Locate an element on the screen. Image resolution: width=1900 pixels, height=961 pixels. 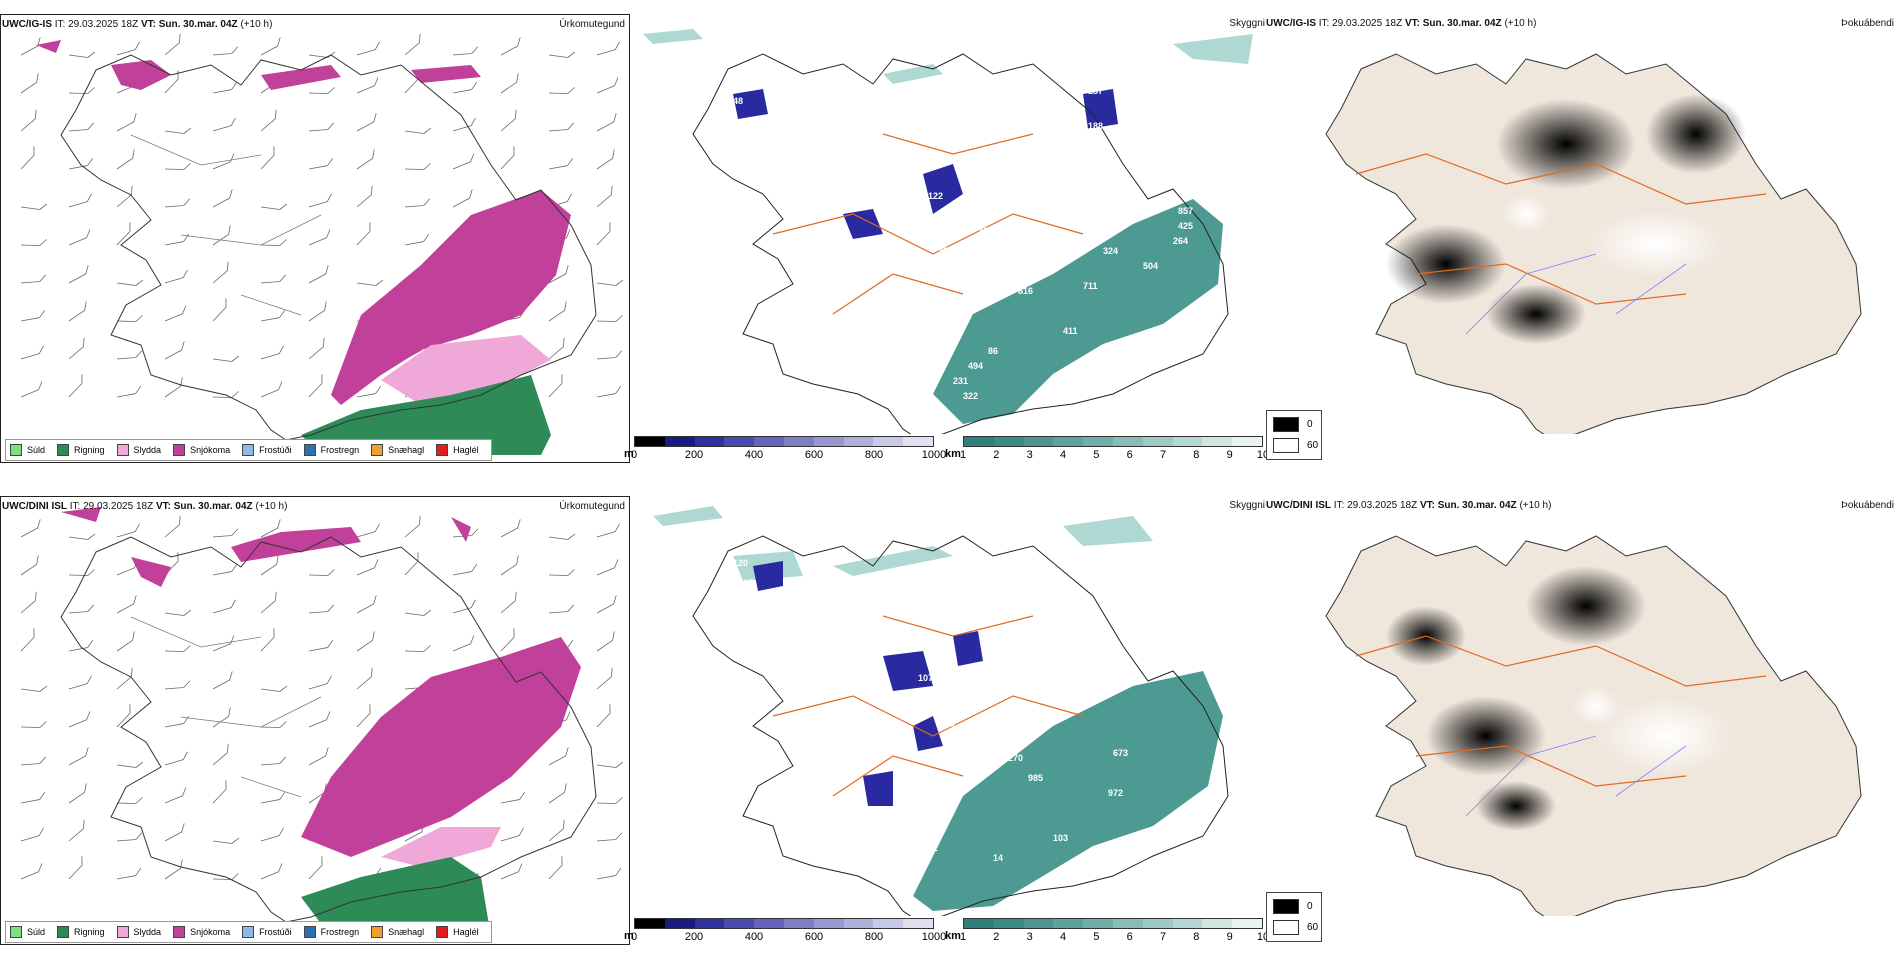
legend-item: Súld is located at coordinates (27, 450).